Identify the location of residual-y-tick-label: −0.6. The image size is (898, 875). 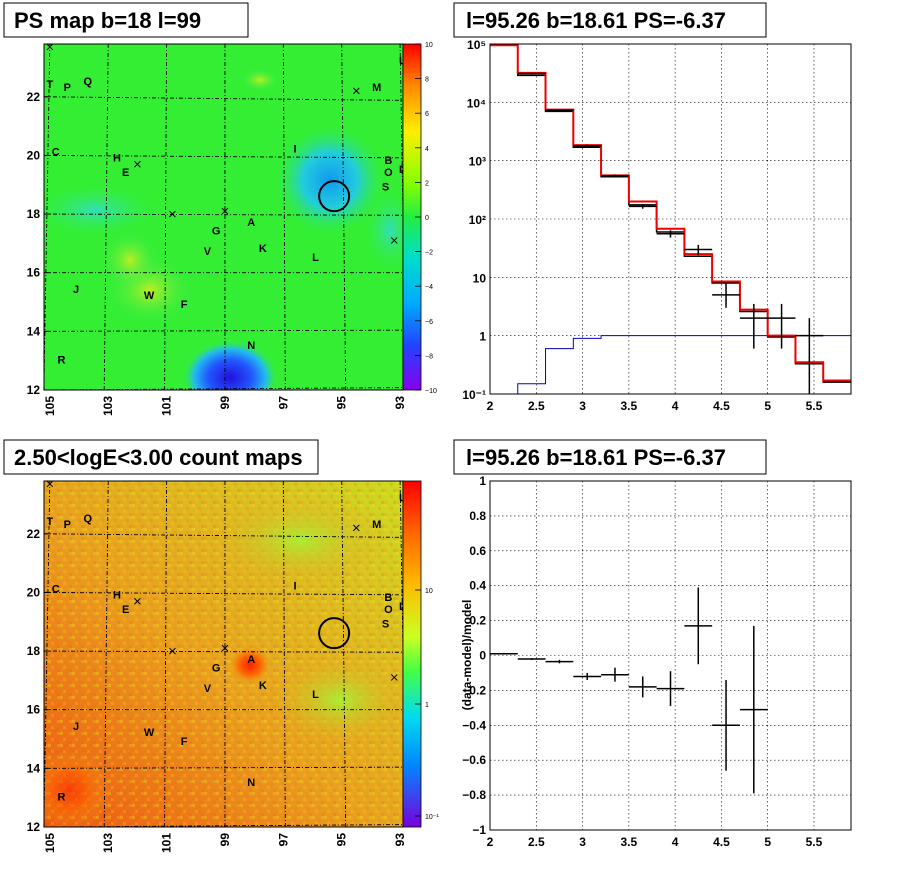
(474, 760).